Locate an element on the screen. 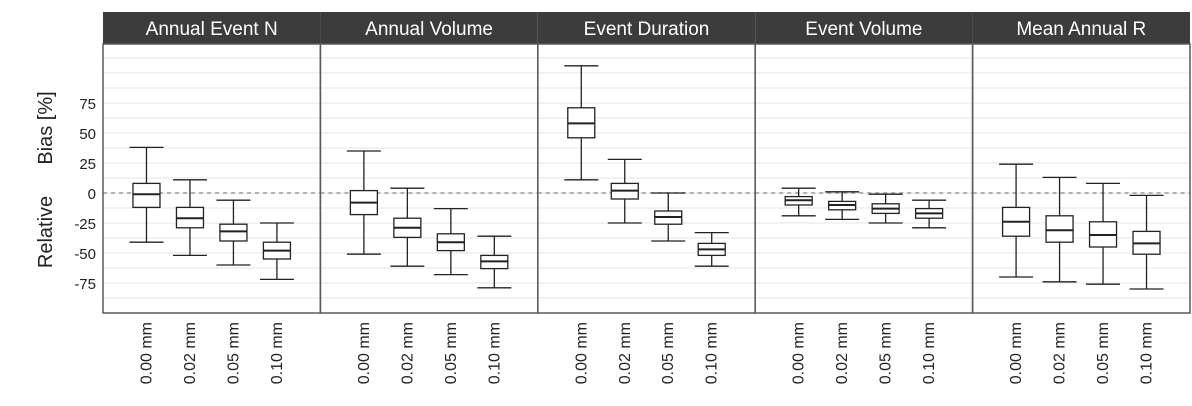 This screenshot has height=406, width=1192. y-axis-title: Relative Bias [%] is located at coordinates (46, 179).